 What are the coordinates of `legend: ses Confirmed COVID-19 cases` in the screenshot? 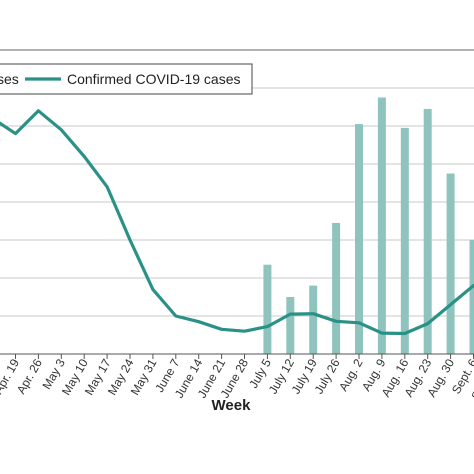 It's located at (126, 79).